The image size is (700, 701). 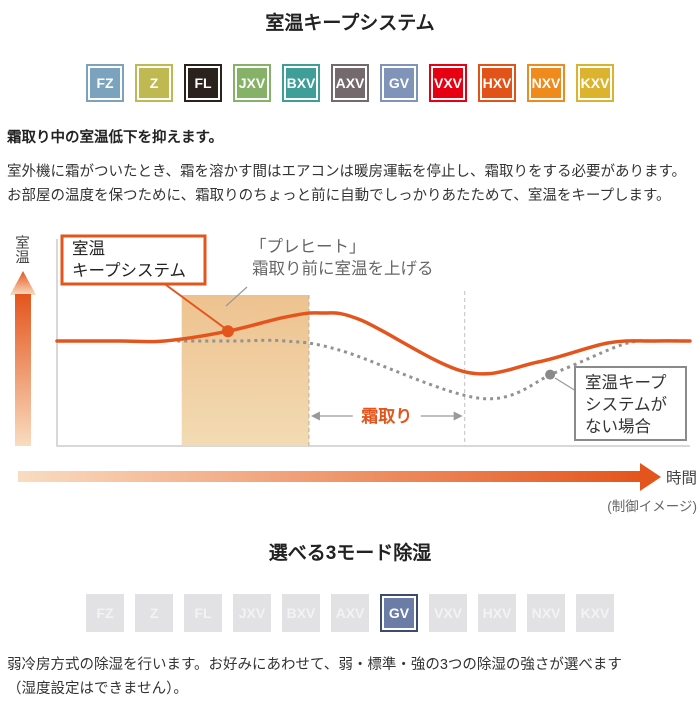 I want to click on model-badge-fz: FZ, so click(x=105, y=83).